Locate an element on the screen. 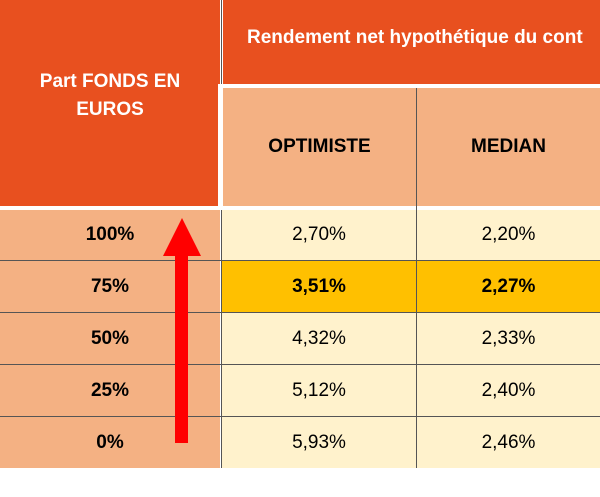 The image size is (600, 497). median-cell: 2,20% is located at coordinates (508, 235).